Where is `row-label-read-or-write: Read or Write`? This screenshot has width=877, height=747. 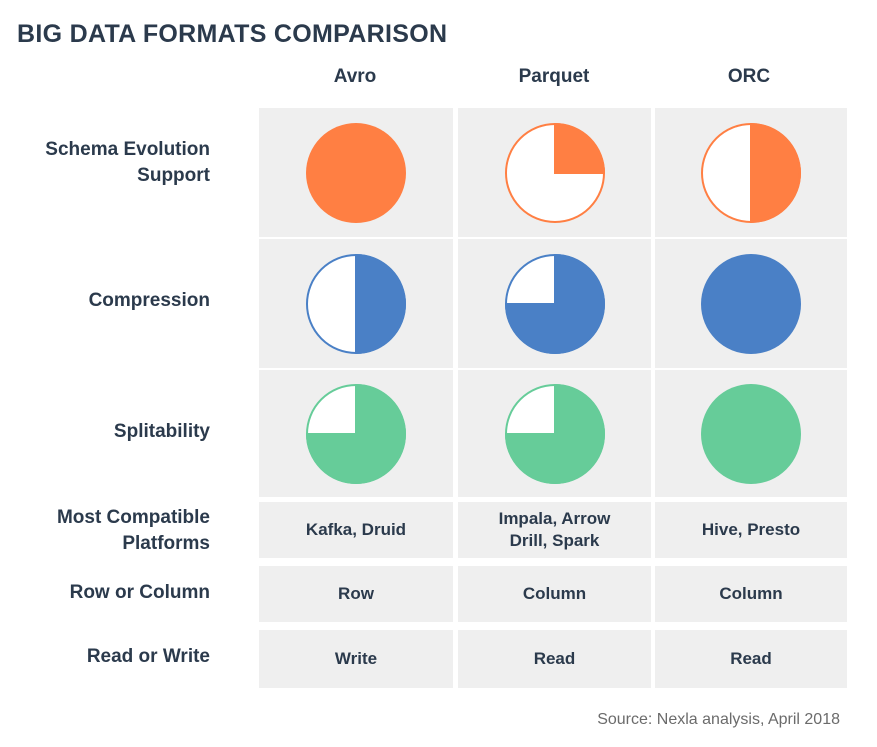 row-label-read-or-write: Read or Write is located at coordinates (148, 656).